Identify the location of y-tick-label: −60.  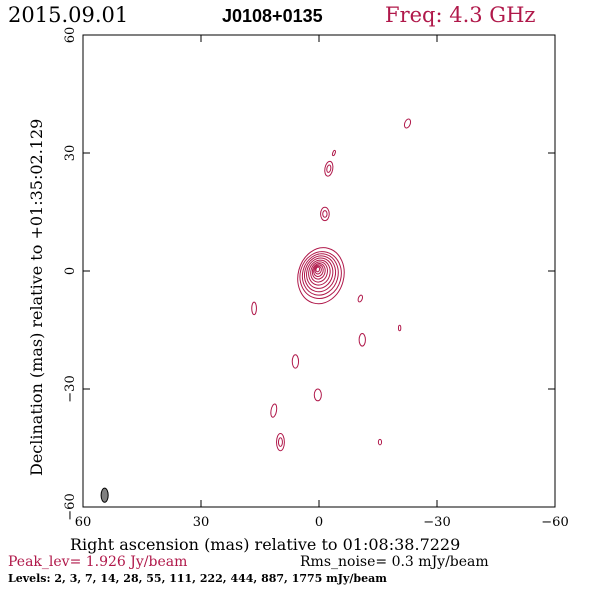
(70, 506).